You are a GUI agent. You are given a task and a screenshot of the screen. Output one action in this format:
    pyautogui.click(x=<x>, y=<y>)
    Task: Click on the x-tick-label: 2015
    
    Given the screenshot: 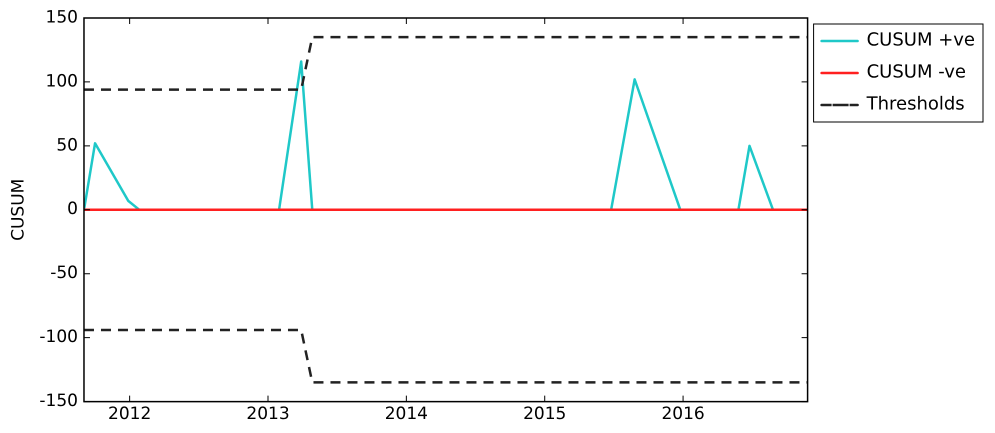 What is the action you would take?
    pyautogui.click(x=544, y=414)
    